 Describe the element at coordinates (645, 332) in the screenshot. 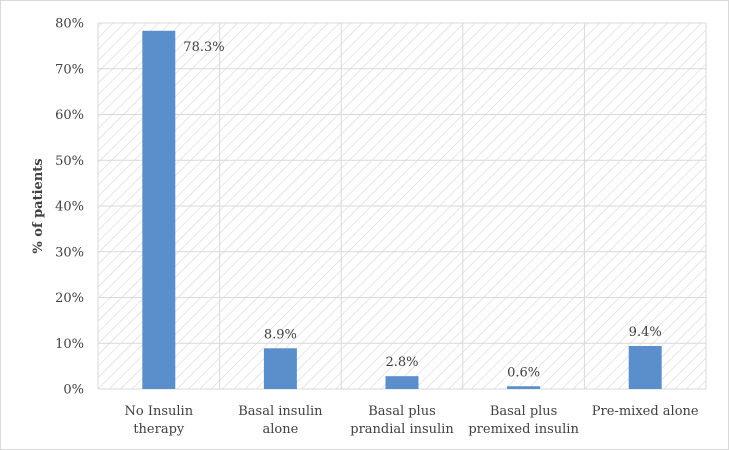

I see `data-label: 9.4%` at that location.